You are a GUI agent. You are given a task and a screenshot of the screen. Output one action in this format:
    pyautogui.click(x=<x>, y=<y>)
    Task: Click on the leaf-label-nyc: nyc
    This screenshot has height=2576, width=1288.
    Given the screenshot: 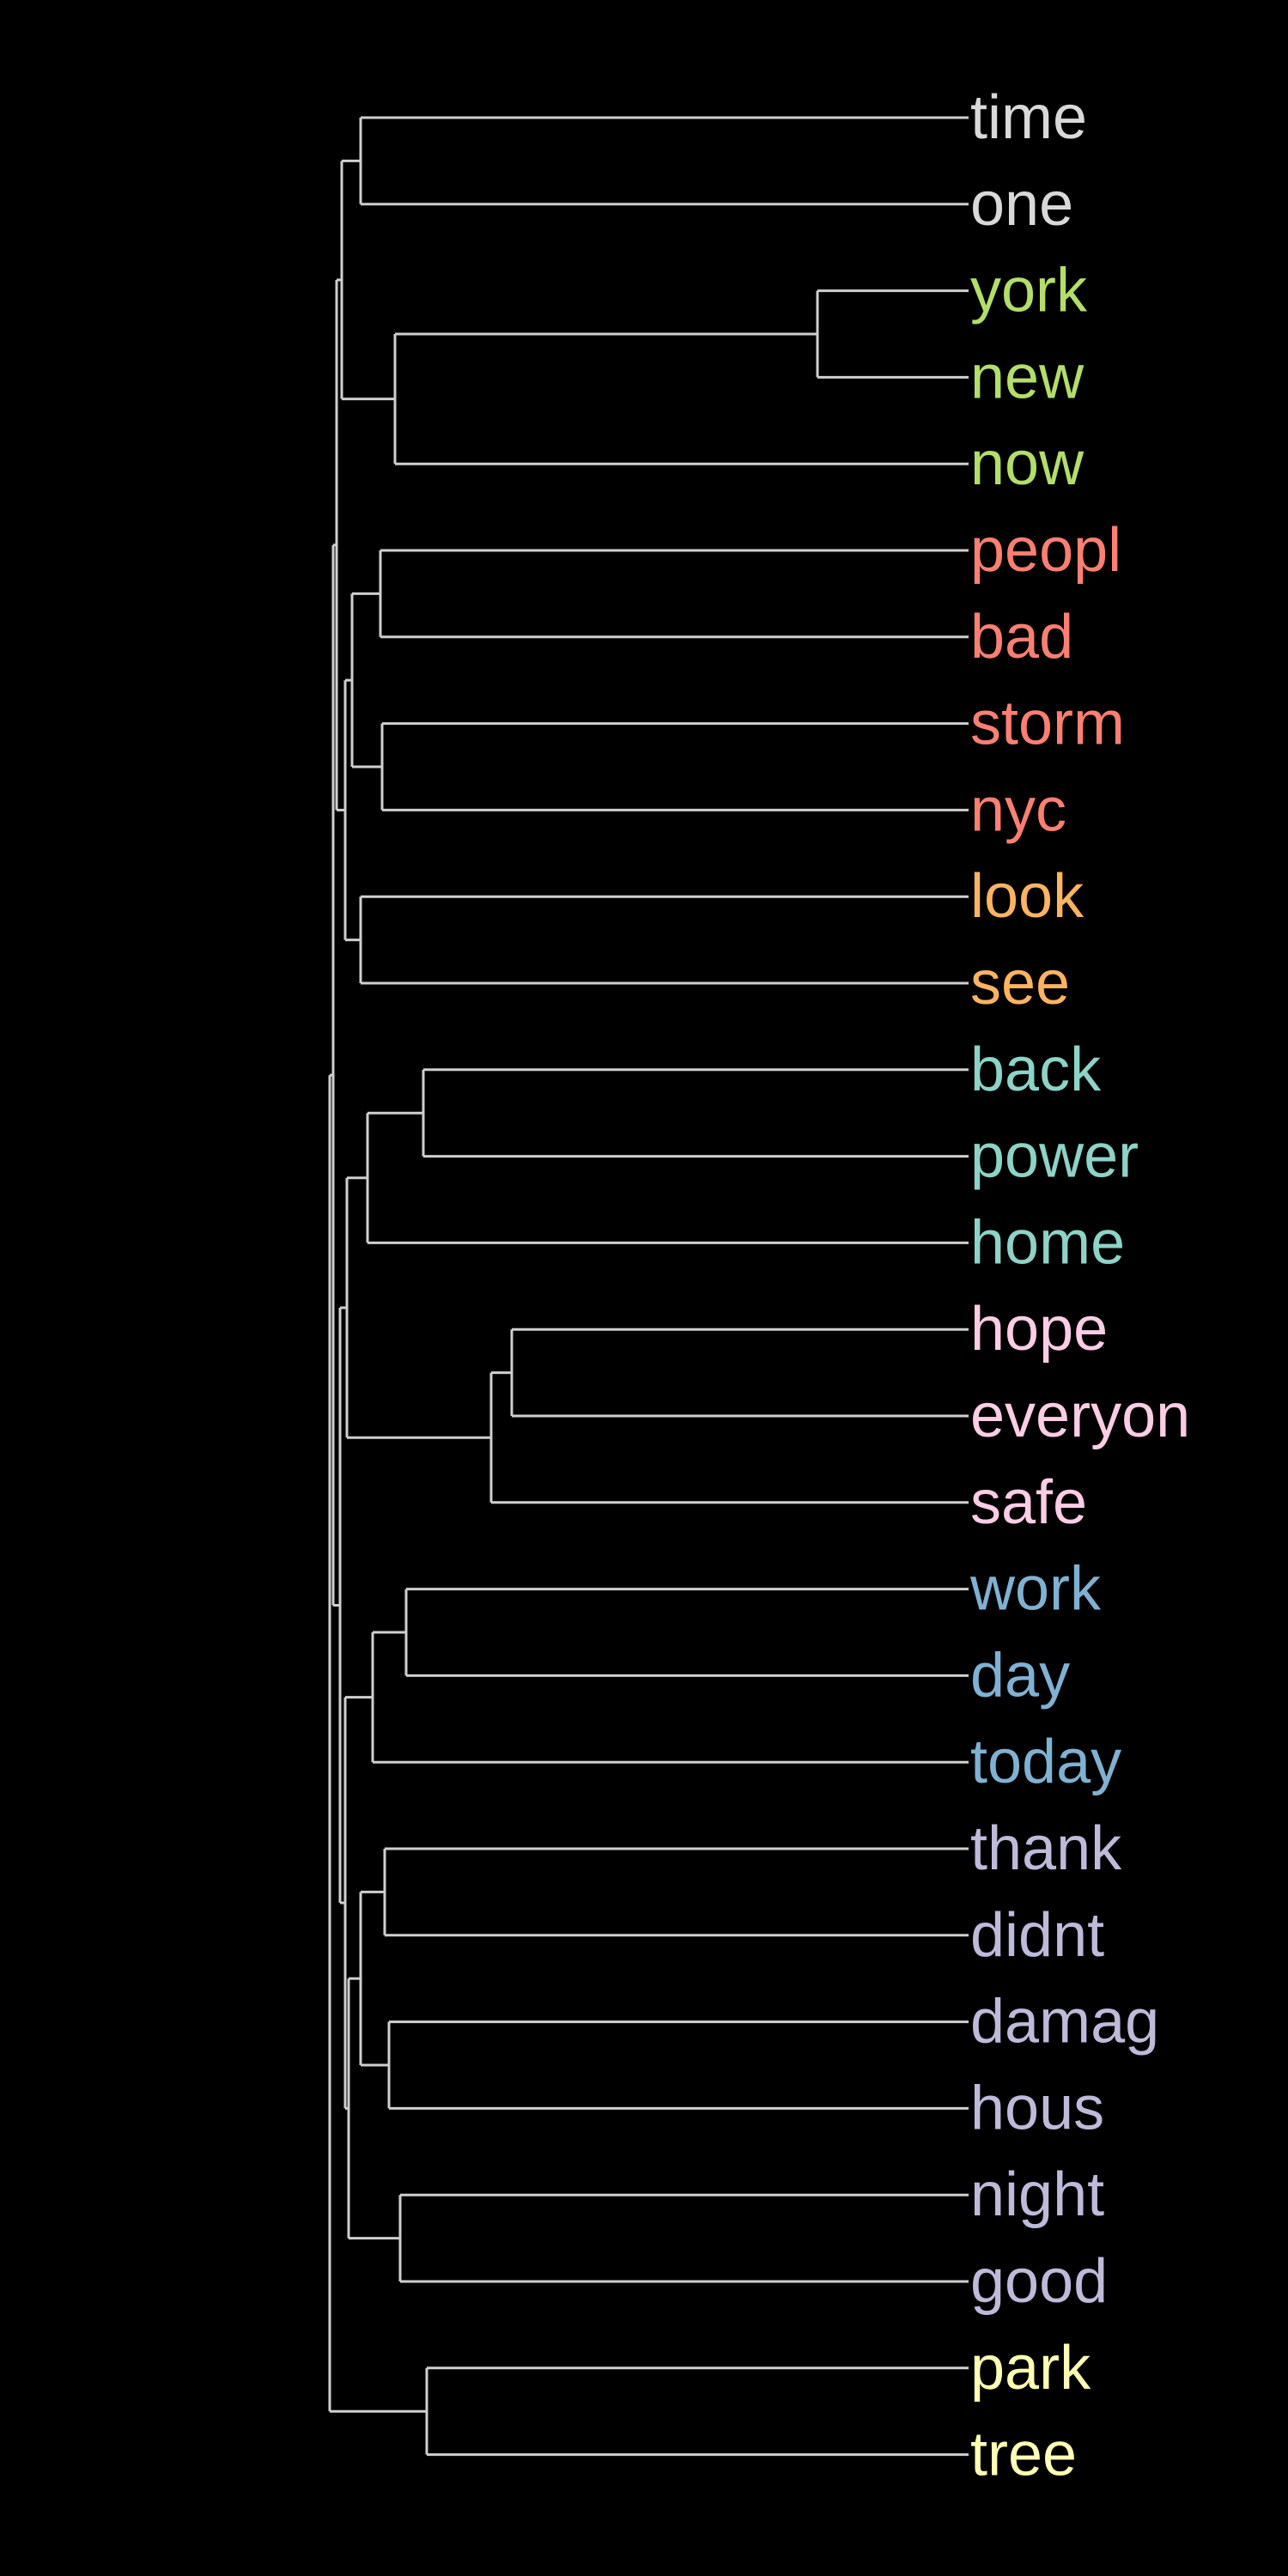 What is the action you would take?
    pyautogui.click(x=1018, y=810)
    